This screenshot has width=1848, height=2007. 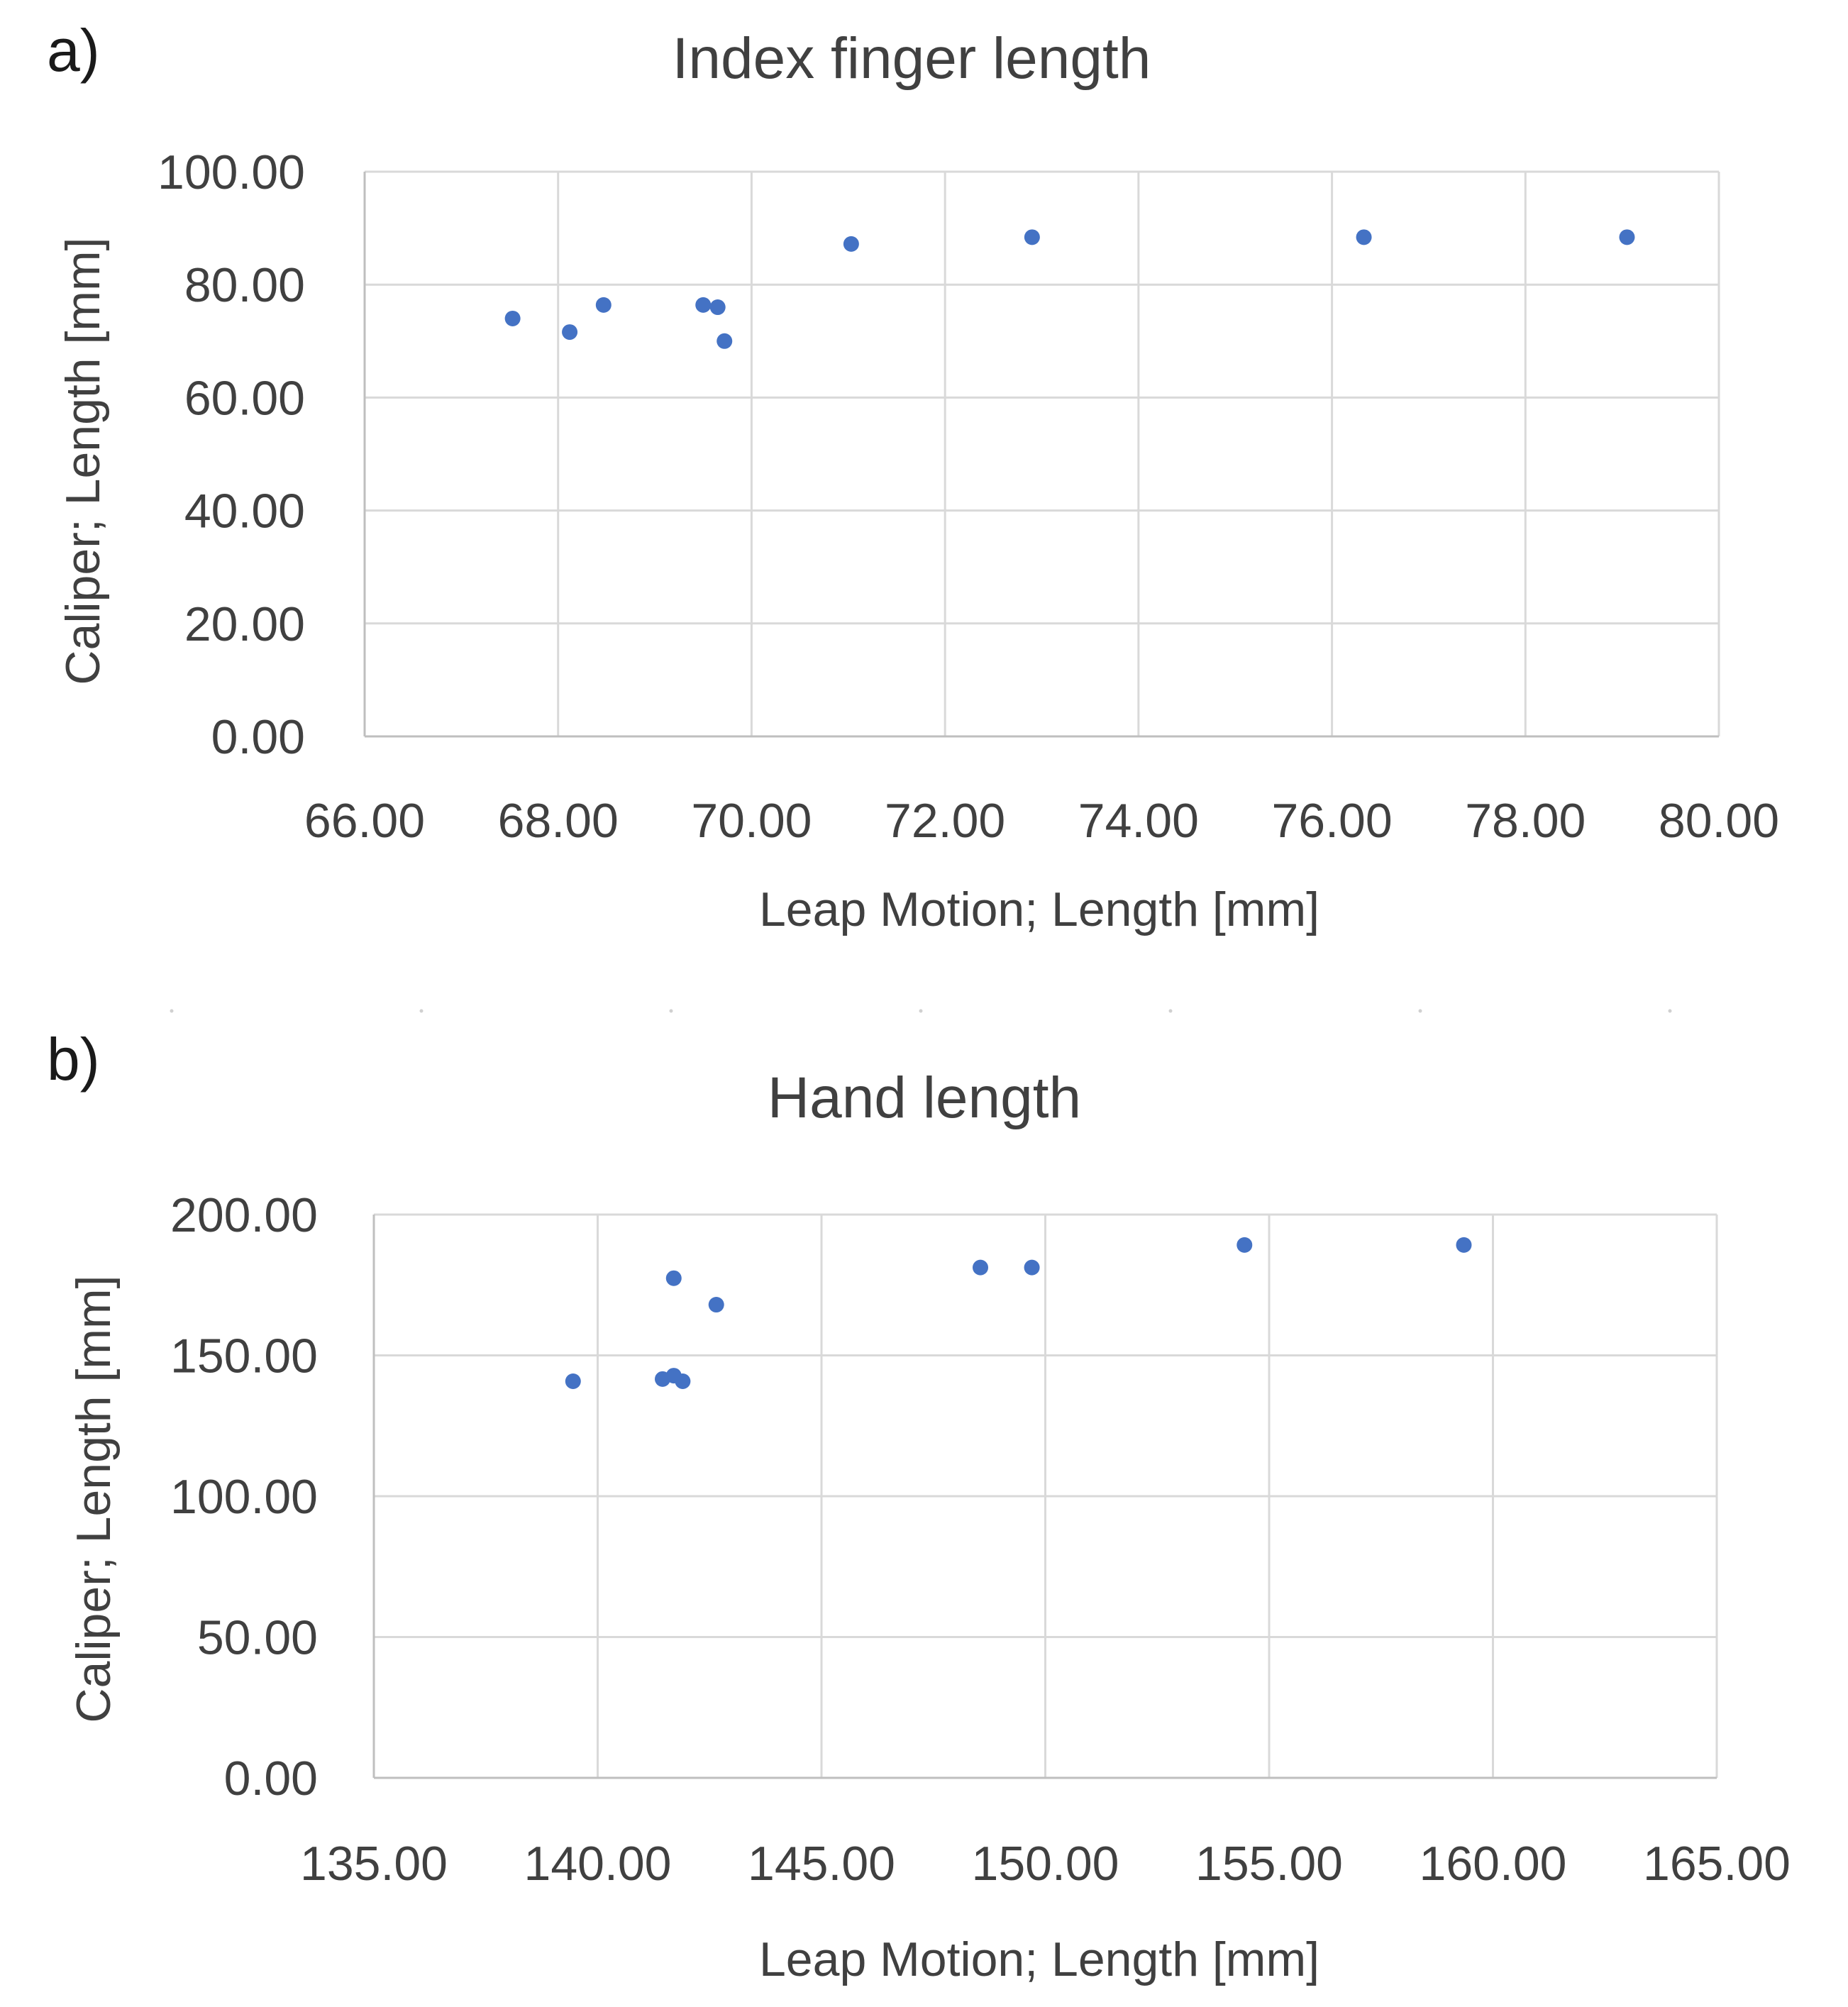 What do you see at coordinates (365, 821) in the screenshot?
I see `x-tick-label: 66.00` at bounding box center [365, 821].